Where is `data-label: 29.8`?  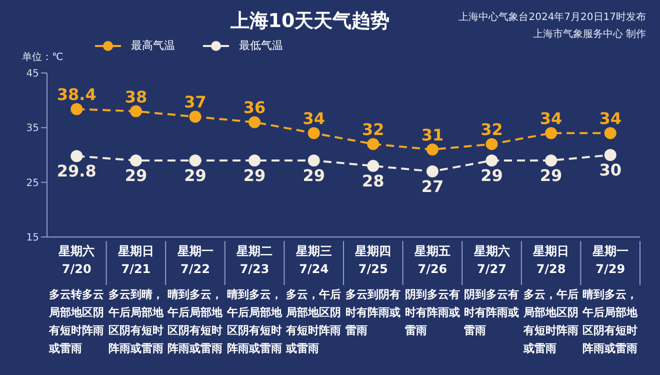
data-label: 29.8 is located at coordinates (76, 170).